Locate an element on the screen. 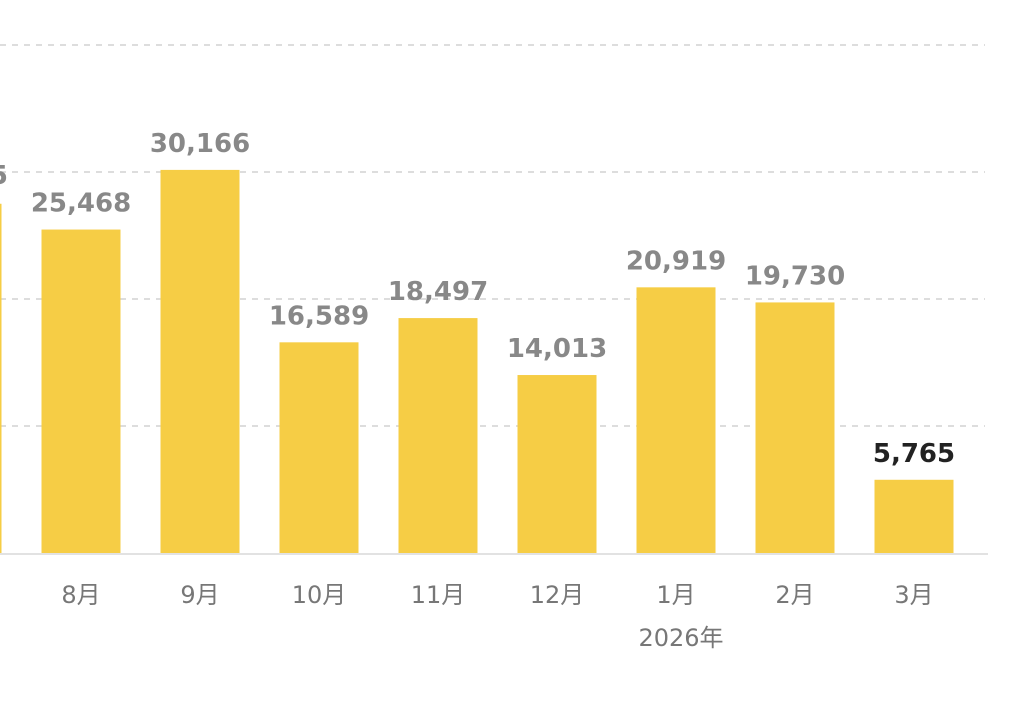 The width and height of the screenshot is (1024, 721). value-label: 19,730 is located at coordinates (795, 276).